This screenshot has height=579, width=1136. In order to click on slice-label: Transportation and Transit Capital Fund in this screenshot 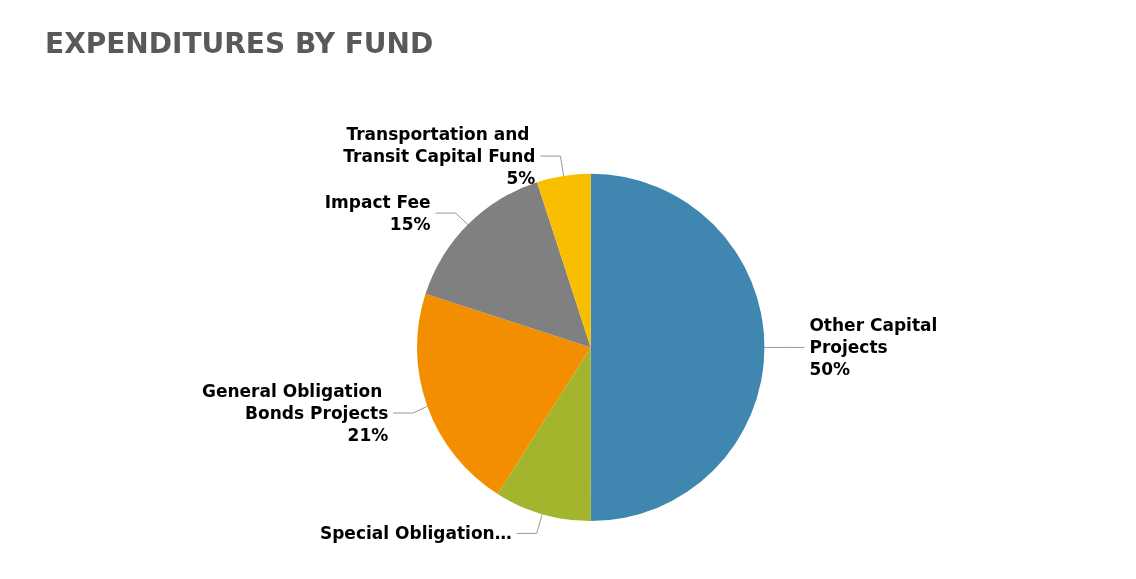, I will do `click(439, 145)`.